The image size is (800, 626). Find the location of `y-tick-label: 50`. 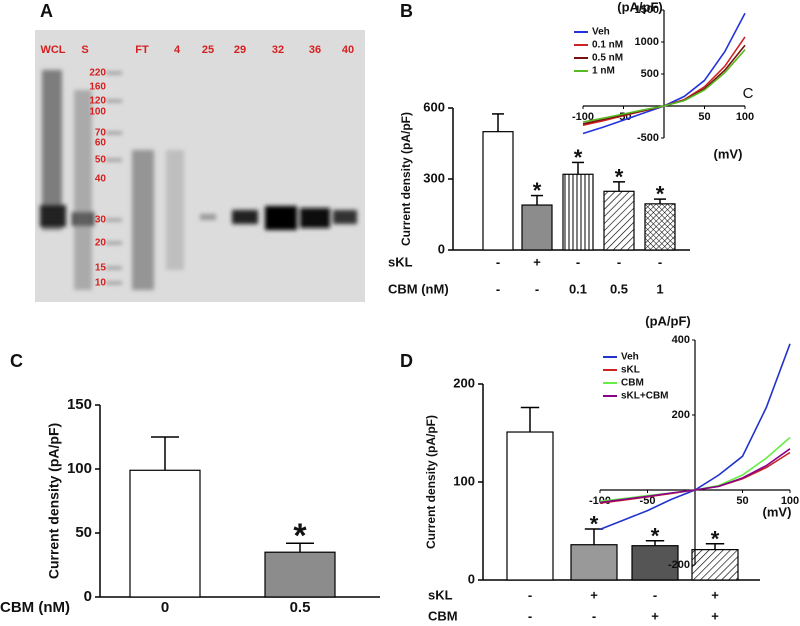

y-tick-label: 50 is located at coordinates (83, 532).